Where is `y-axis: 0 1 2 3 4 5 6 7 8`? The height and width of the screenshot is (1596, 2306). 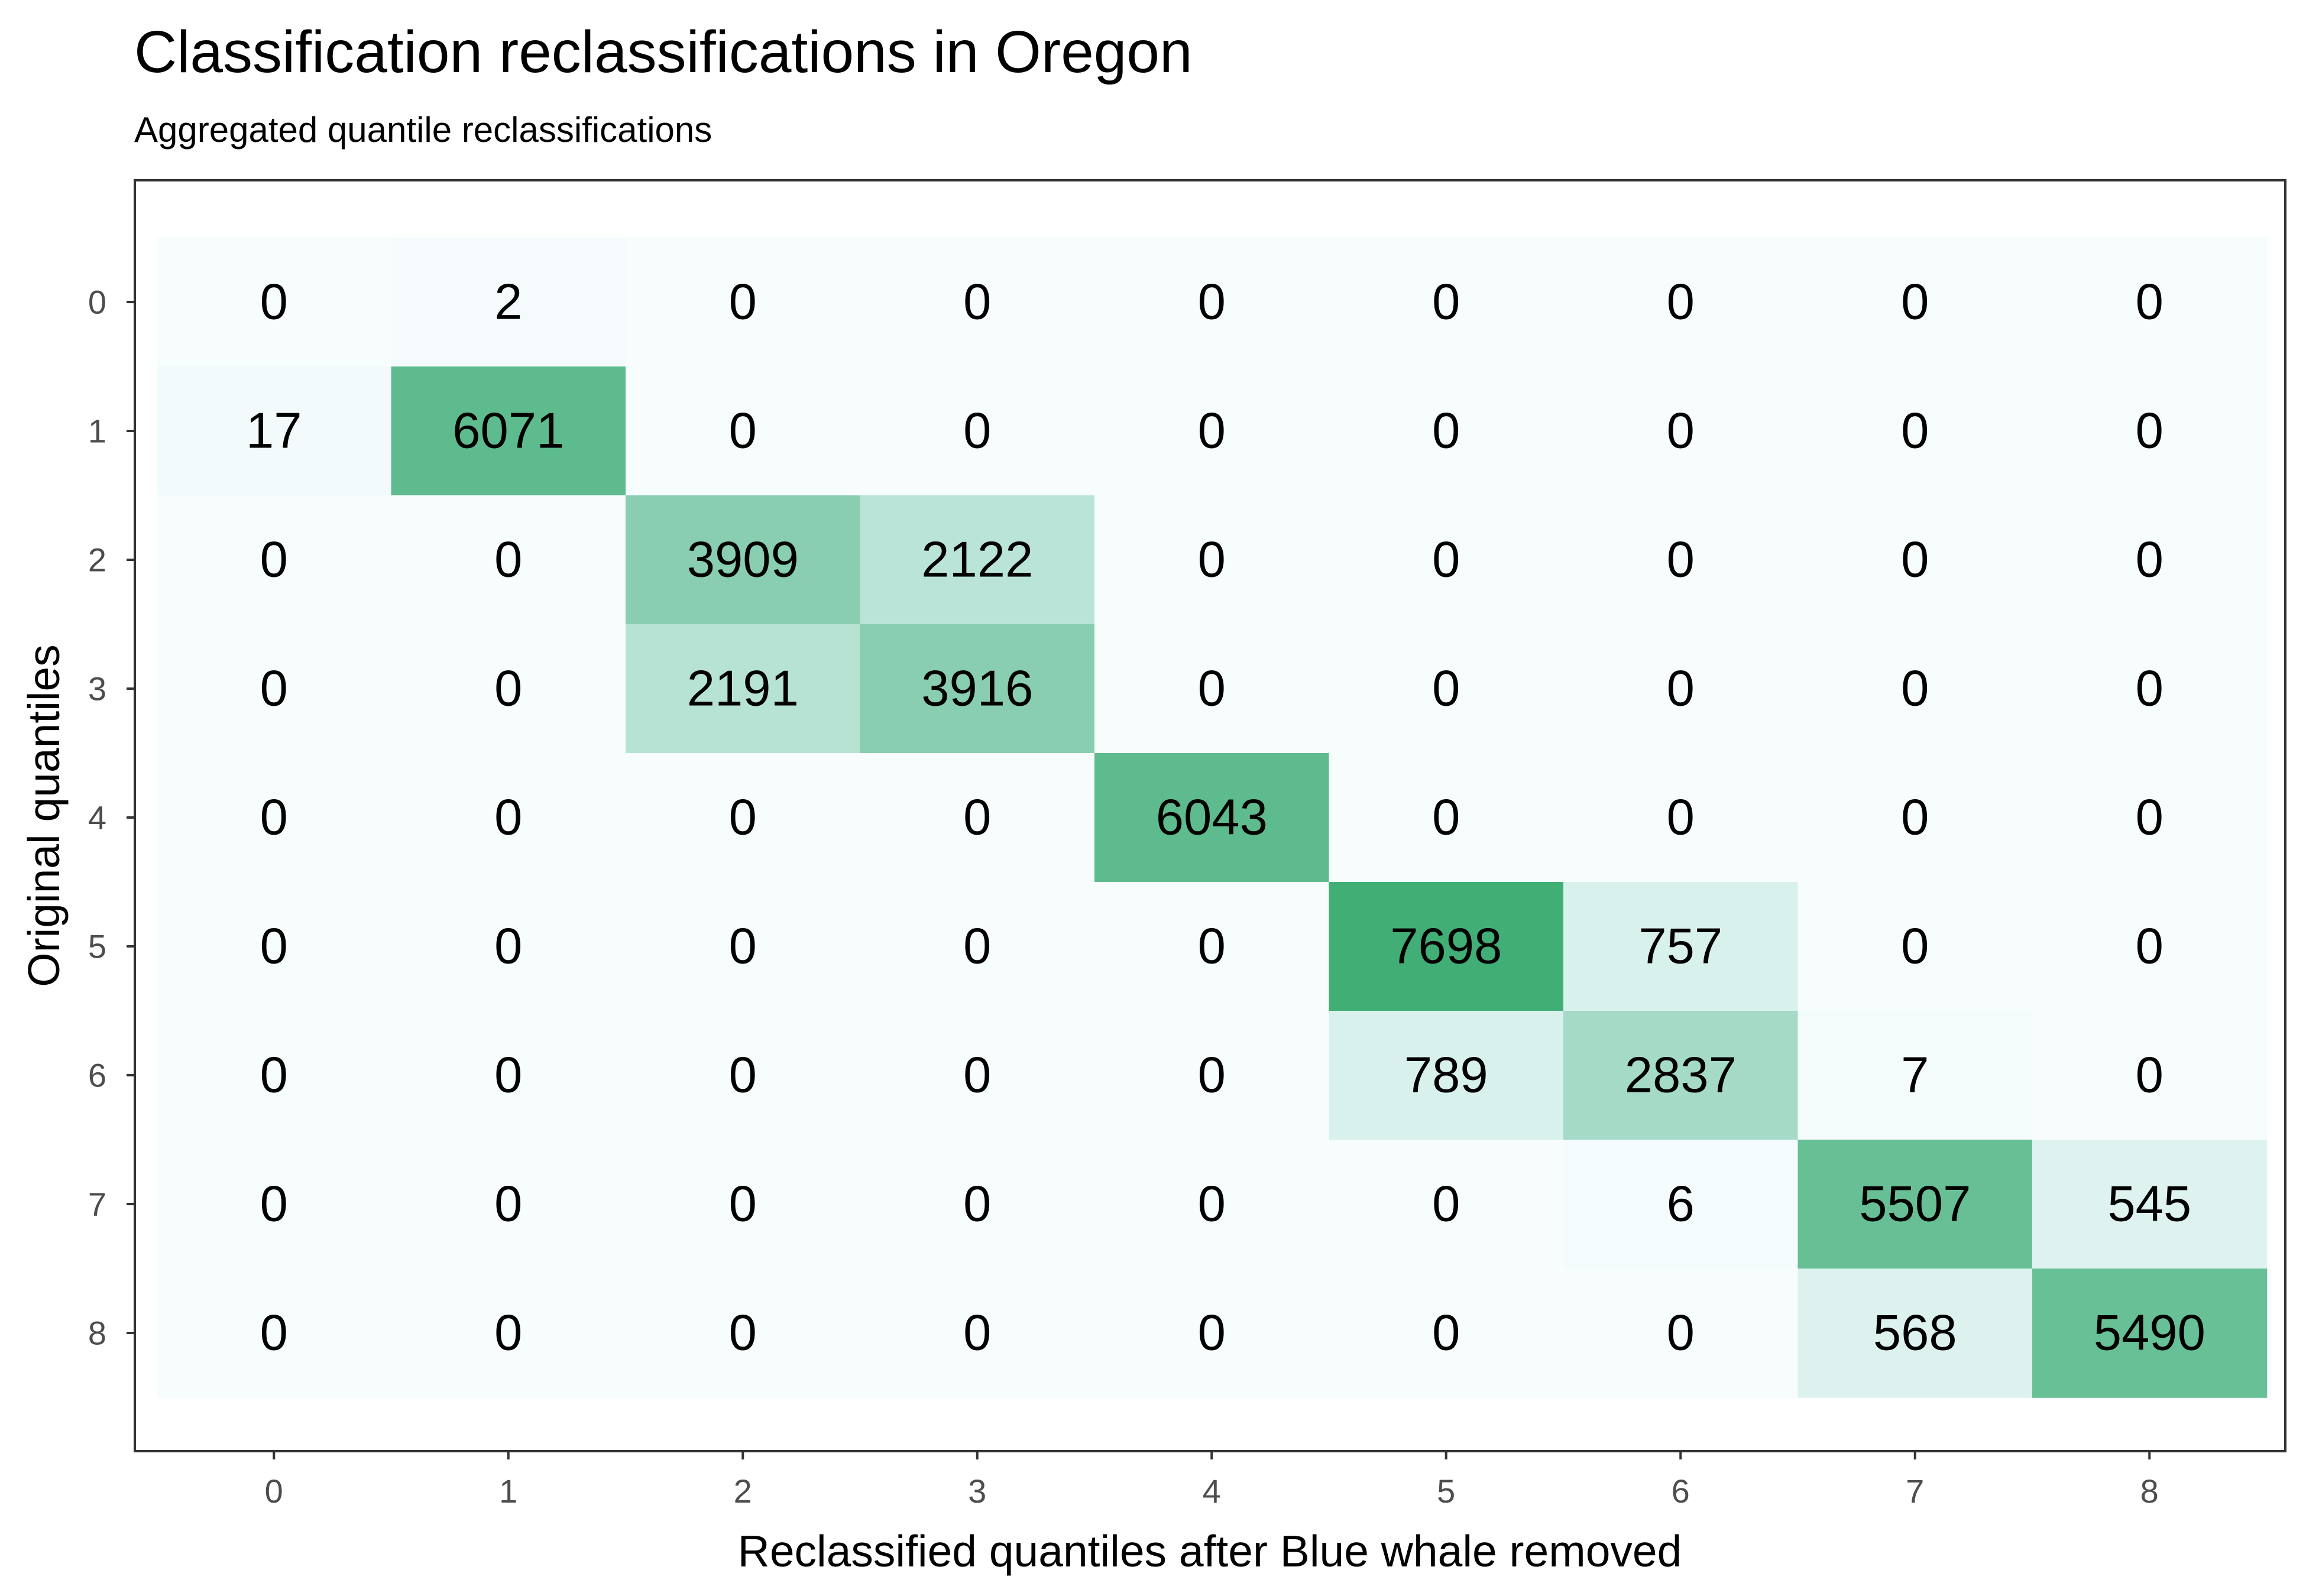
y-axis: 0 1 2 3 4 5 6 7 8 is located at coordinates (111, 818).